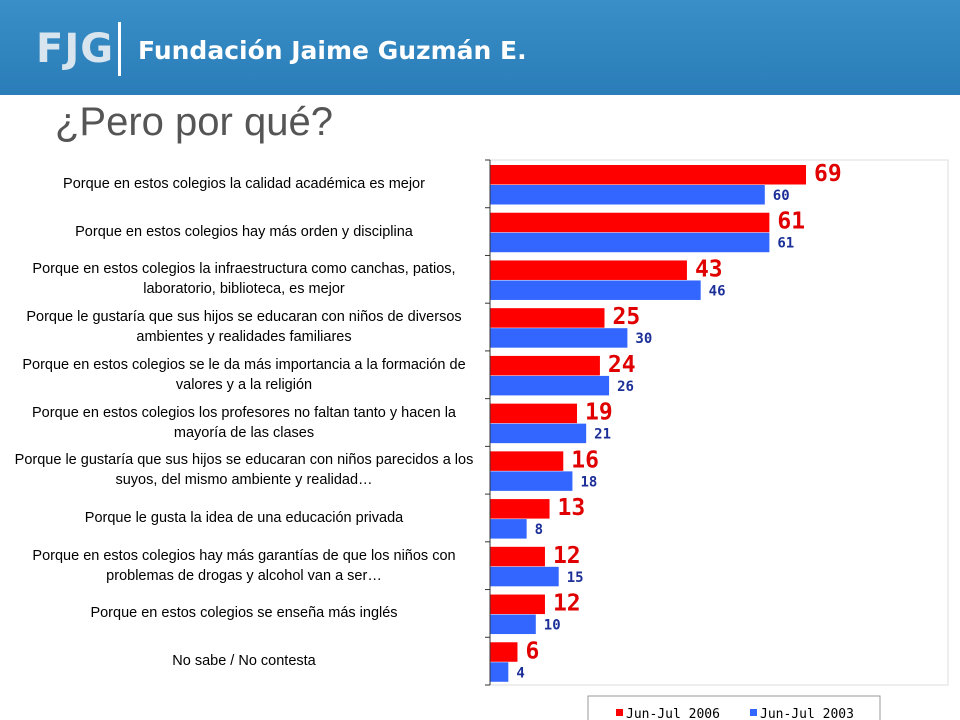  Describe the element at coordinates (625, 387) in the screenshot. I see `data-label: 26` at that location.